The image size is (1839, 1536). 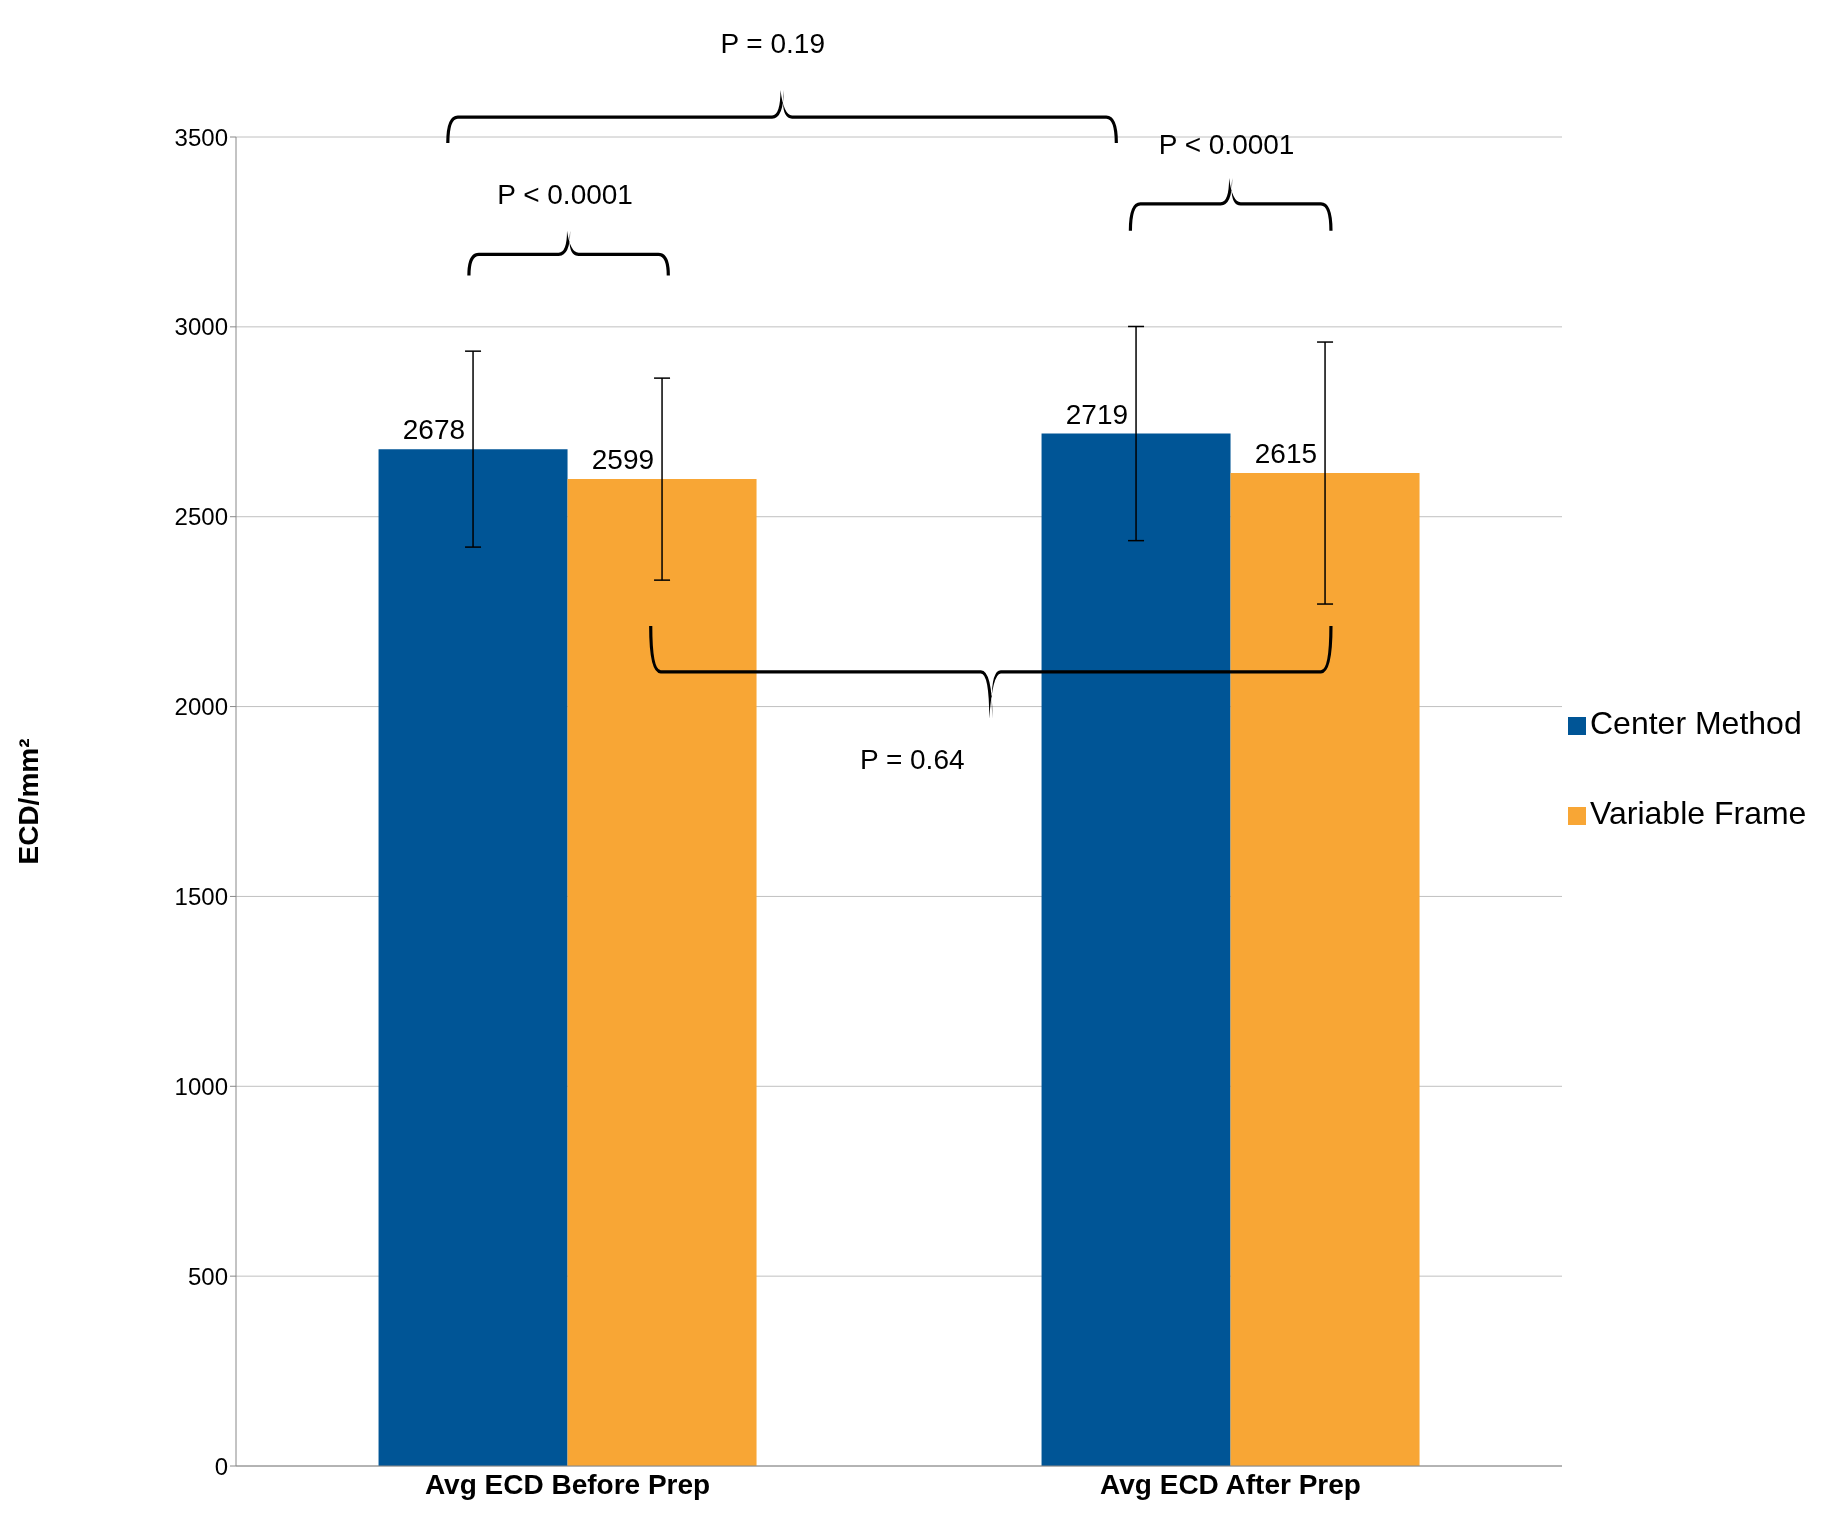 What do you see at coordinates (207, 1276) in the screenshot?
I see `y-tick-label: 500` at bounding box center [207, 1276].